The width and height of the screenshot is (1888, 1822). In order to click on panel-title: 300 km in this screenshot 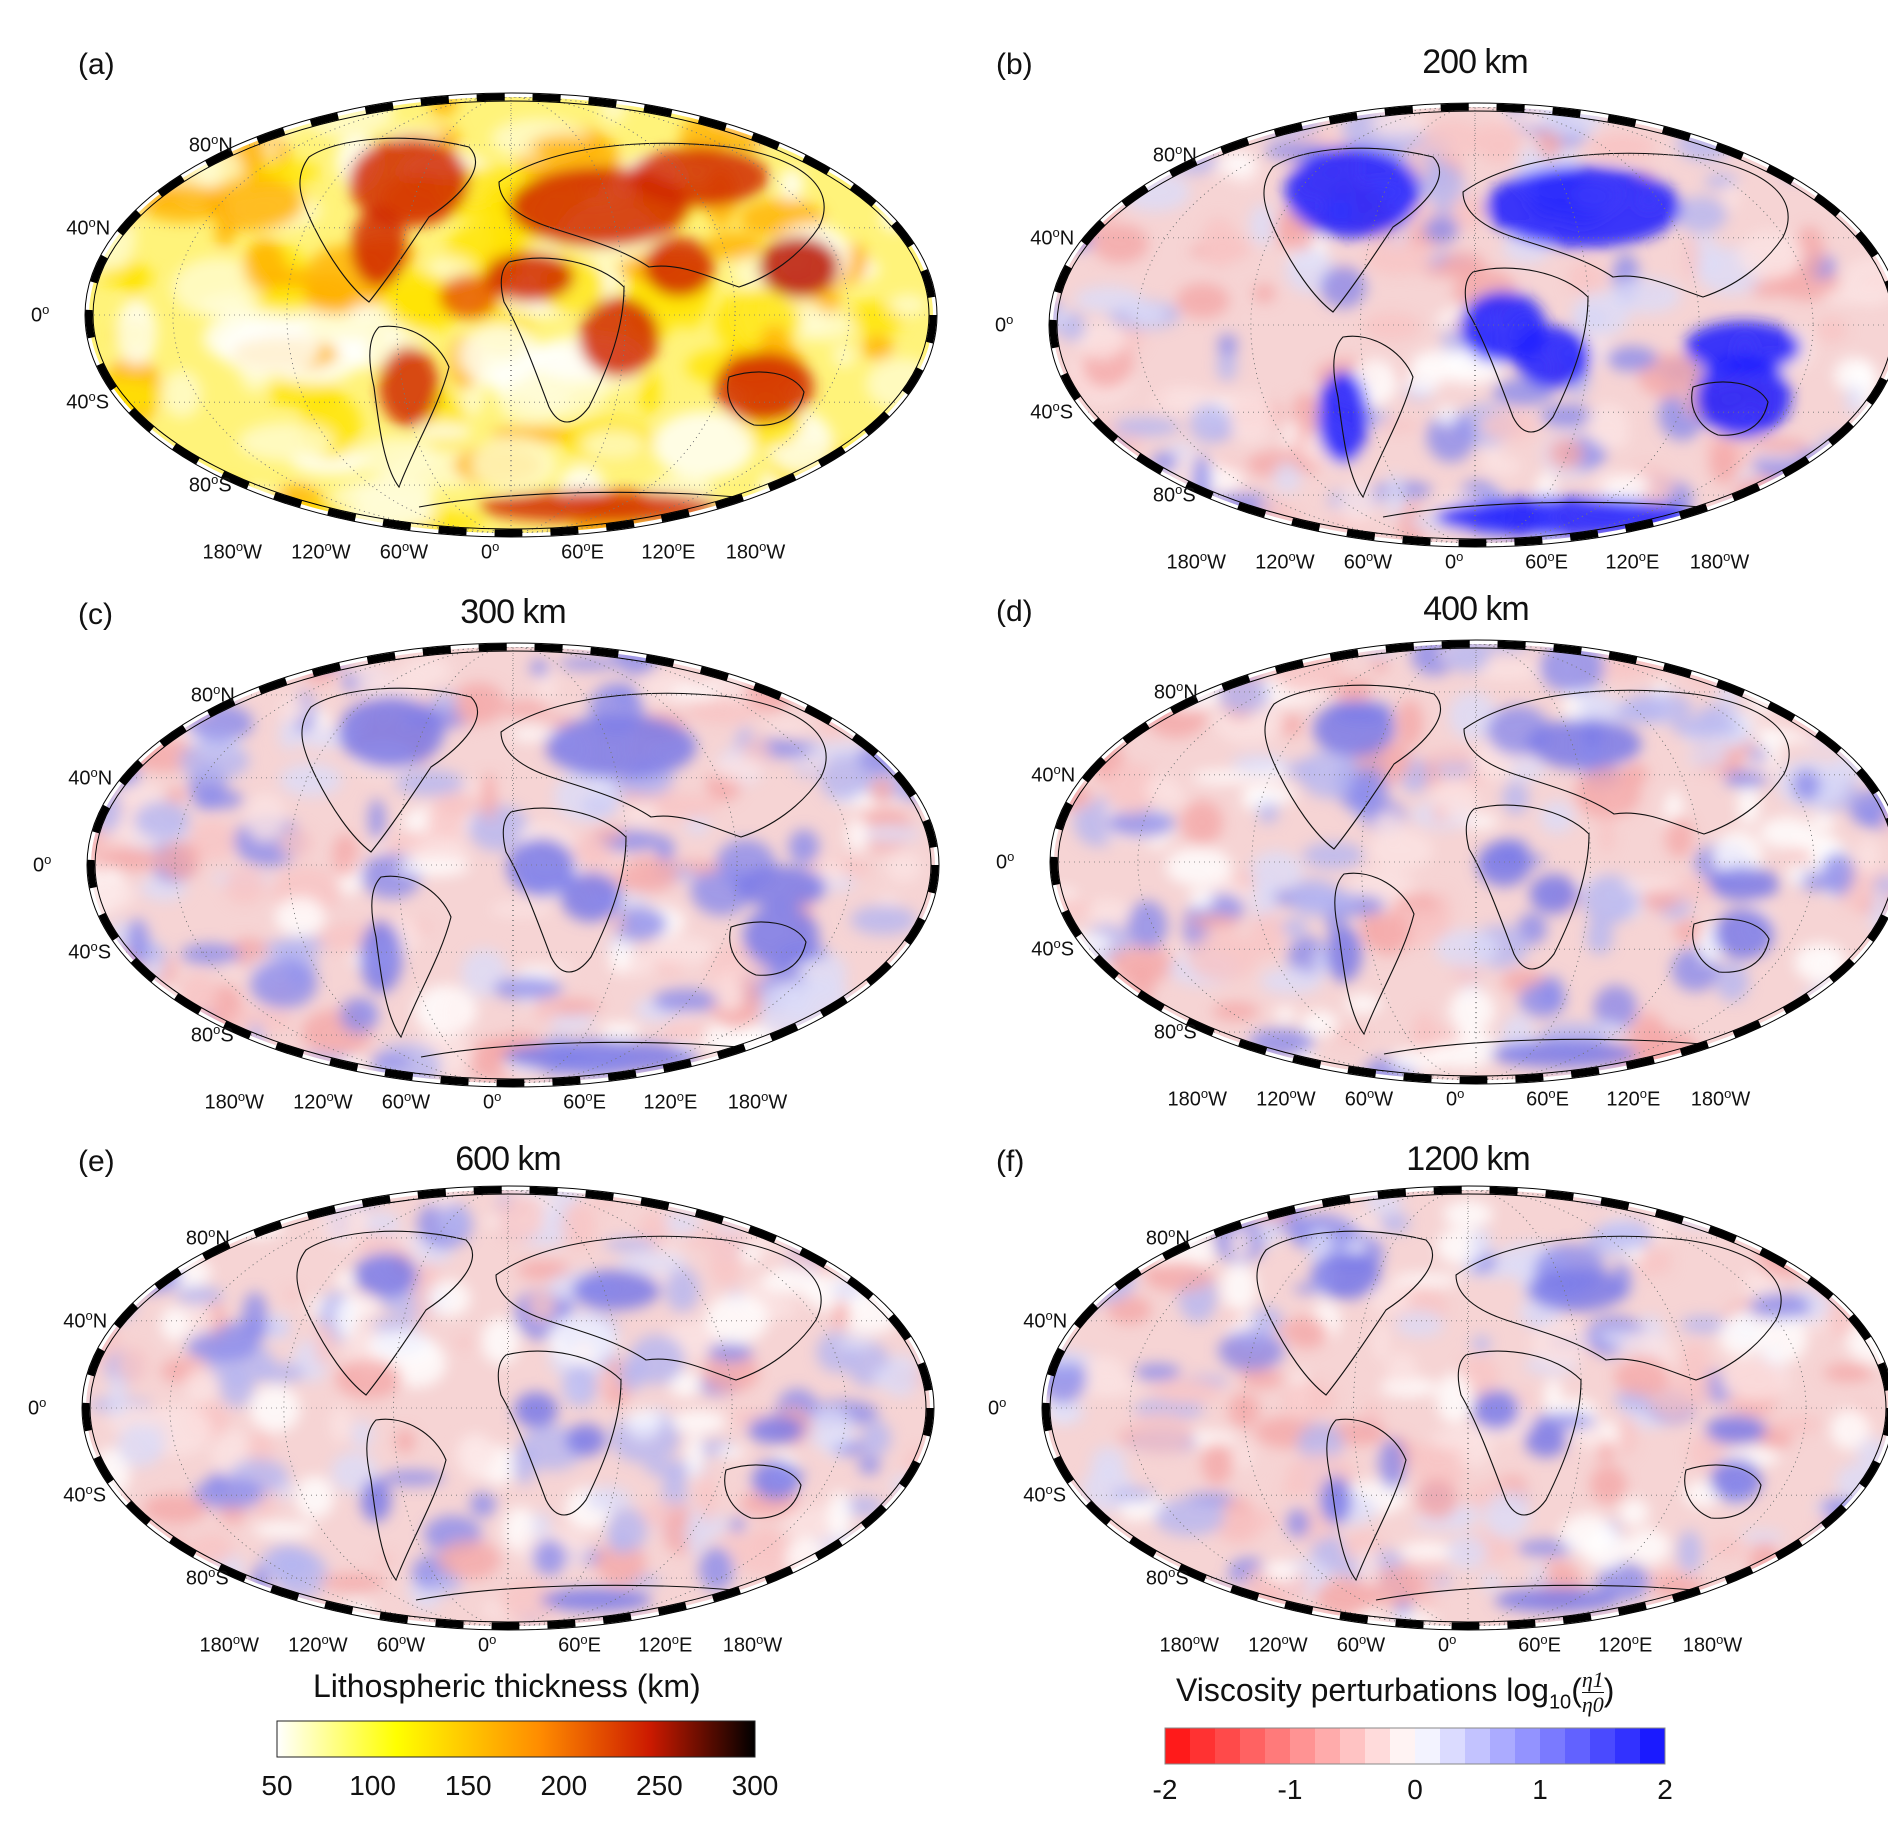, I will do `click(513, 612)`.